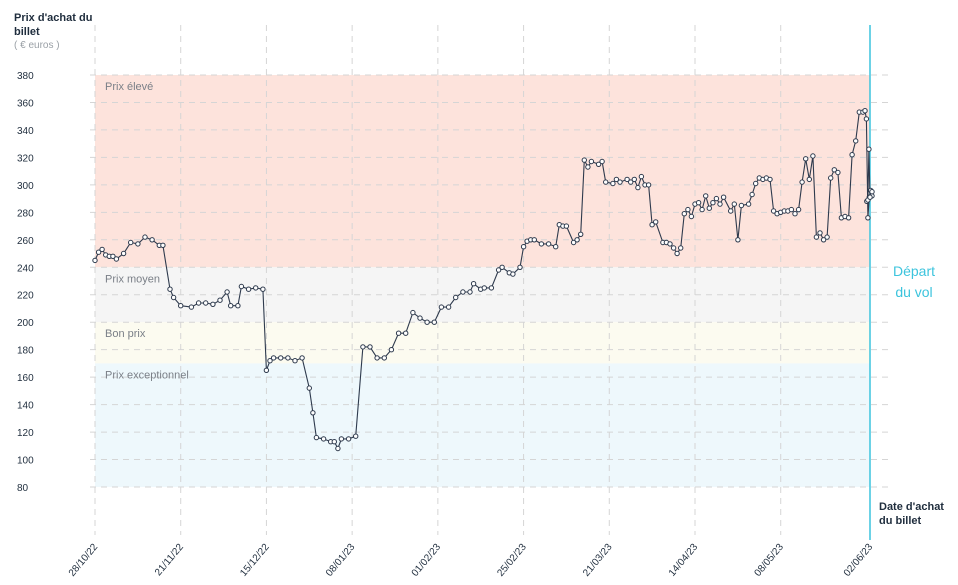 This screenshot has width=958, height=585. What do you see at coordinates (482, 343) in the screenshot?
I see `zone-band` at bounding box center [482, 343].